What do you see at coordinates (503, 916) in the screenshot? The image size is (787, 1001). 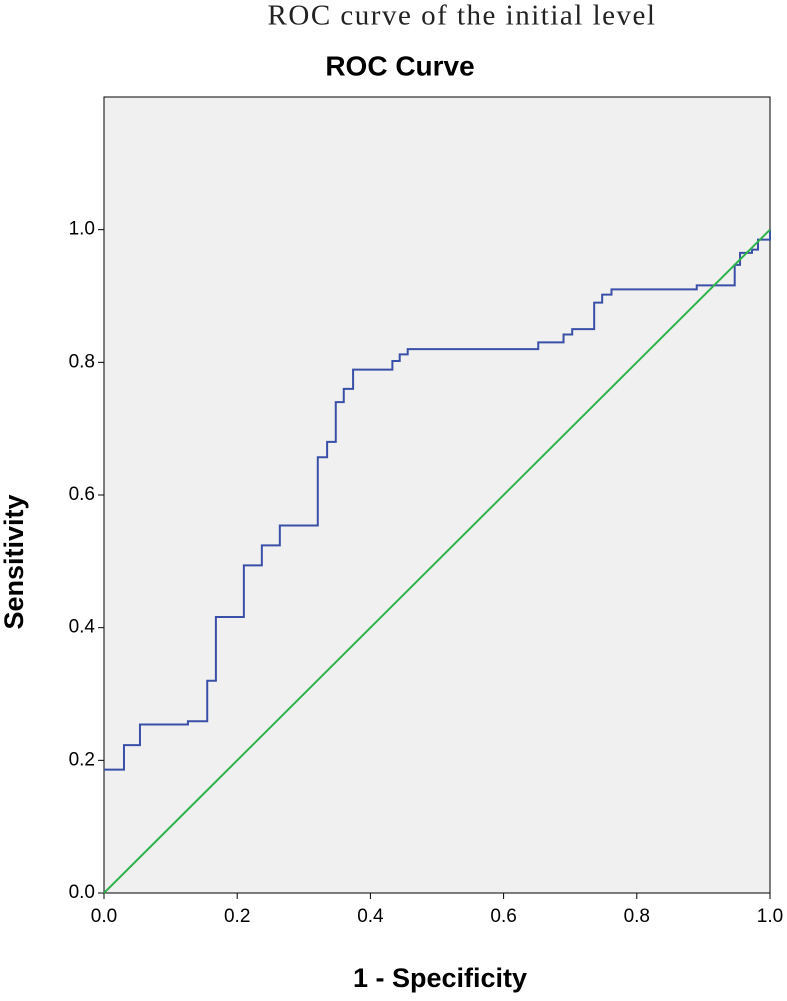 I see `x-tick-label: 0.6` at bounding box center [503, 916].